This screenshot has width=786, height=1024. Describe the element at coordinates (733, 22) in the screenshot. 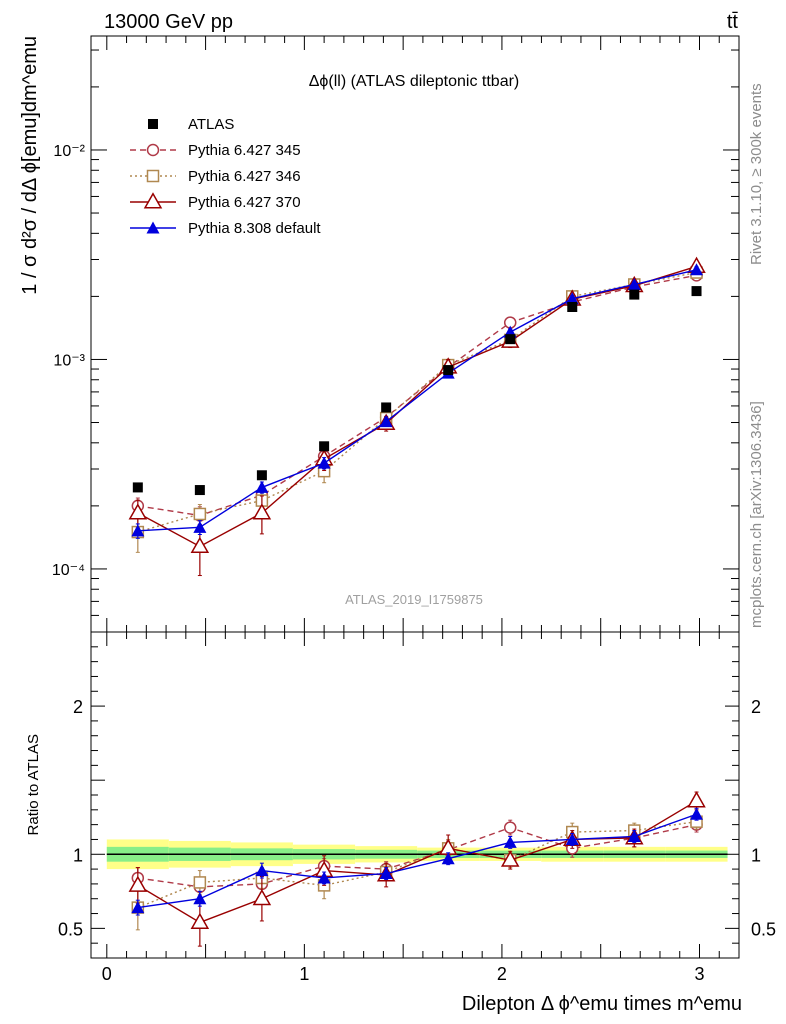

I see `process-label: tt̄` at that location.